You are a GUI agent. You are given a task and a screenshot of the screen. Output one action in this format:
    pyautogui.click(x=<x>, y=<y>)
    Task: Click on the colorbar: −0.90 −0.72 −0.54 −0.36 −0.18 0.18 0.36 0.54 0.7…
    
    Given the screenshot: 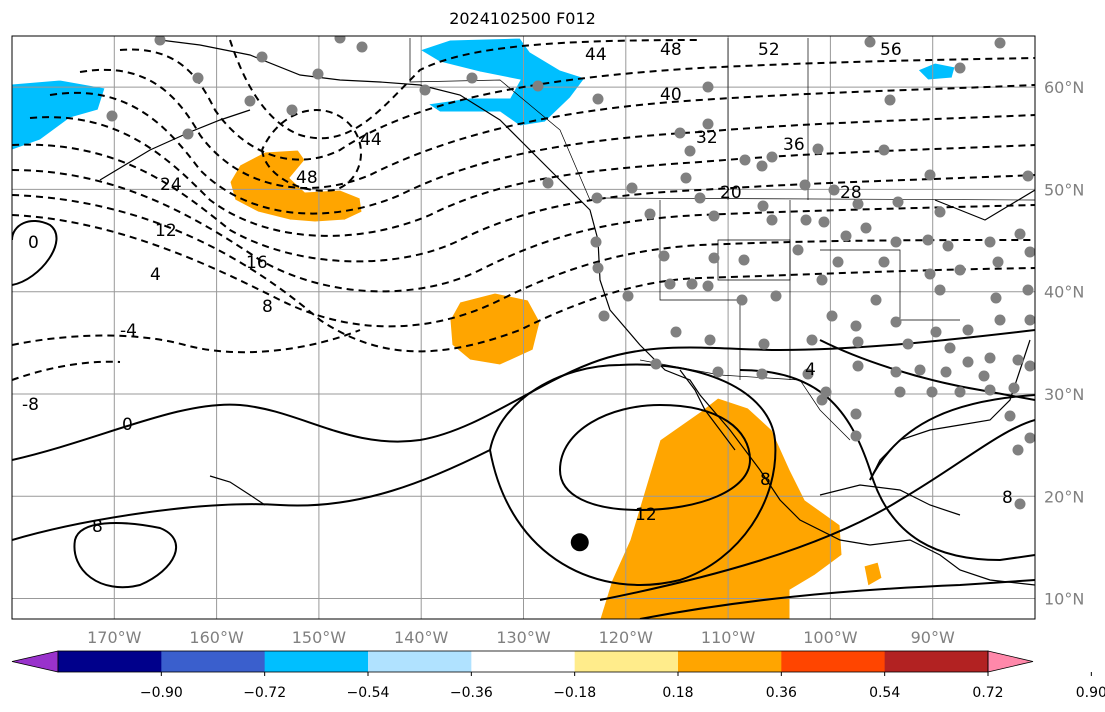 What is the action you would take?
    pyautogui.click(x=558, y=675)
    